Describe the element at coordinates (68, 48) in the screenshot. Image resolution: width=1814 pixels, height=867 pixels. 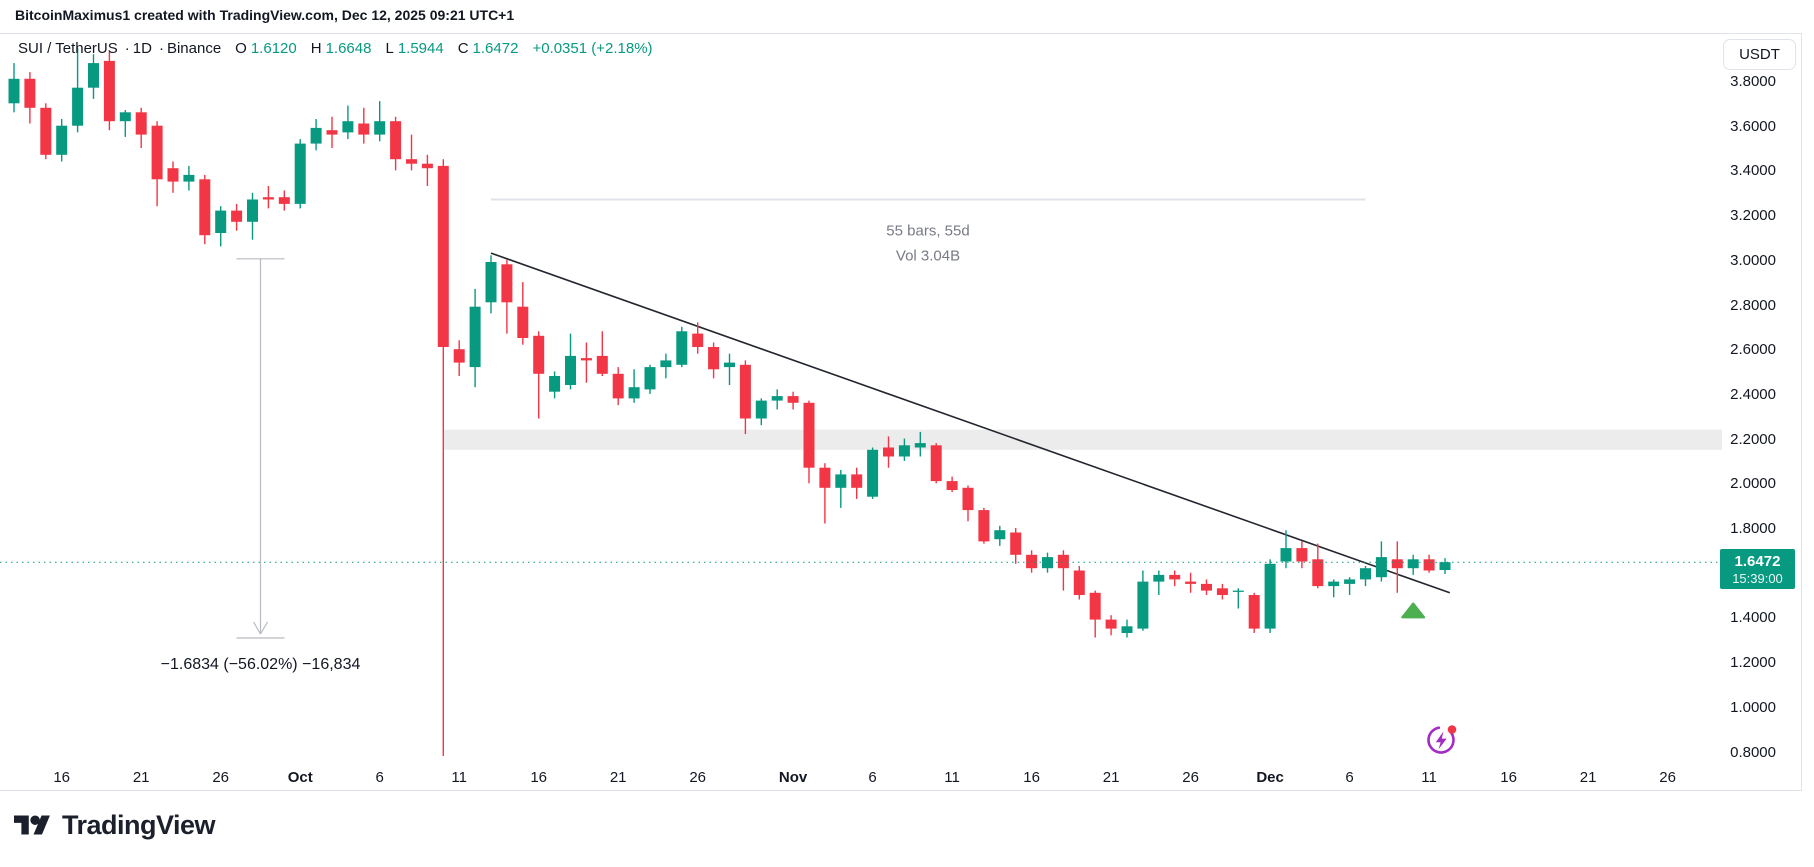
I see `symbol-name: SUI / TetherUS` at that location.